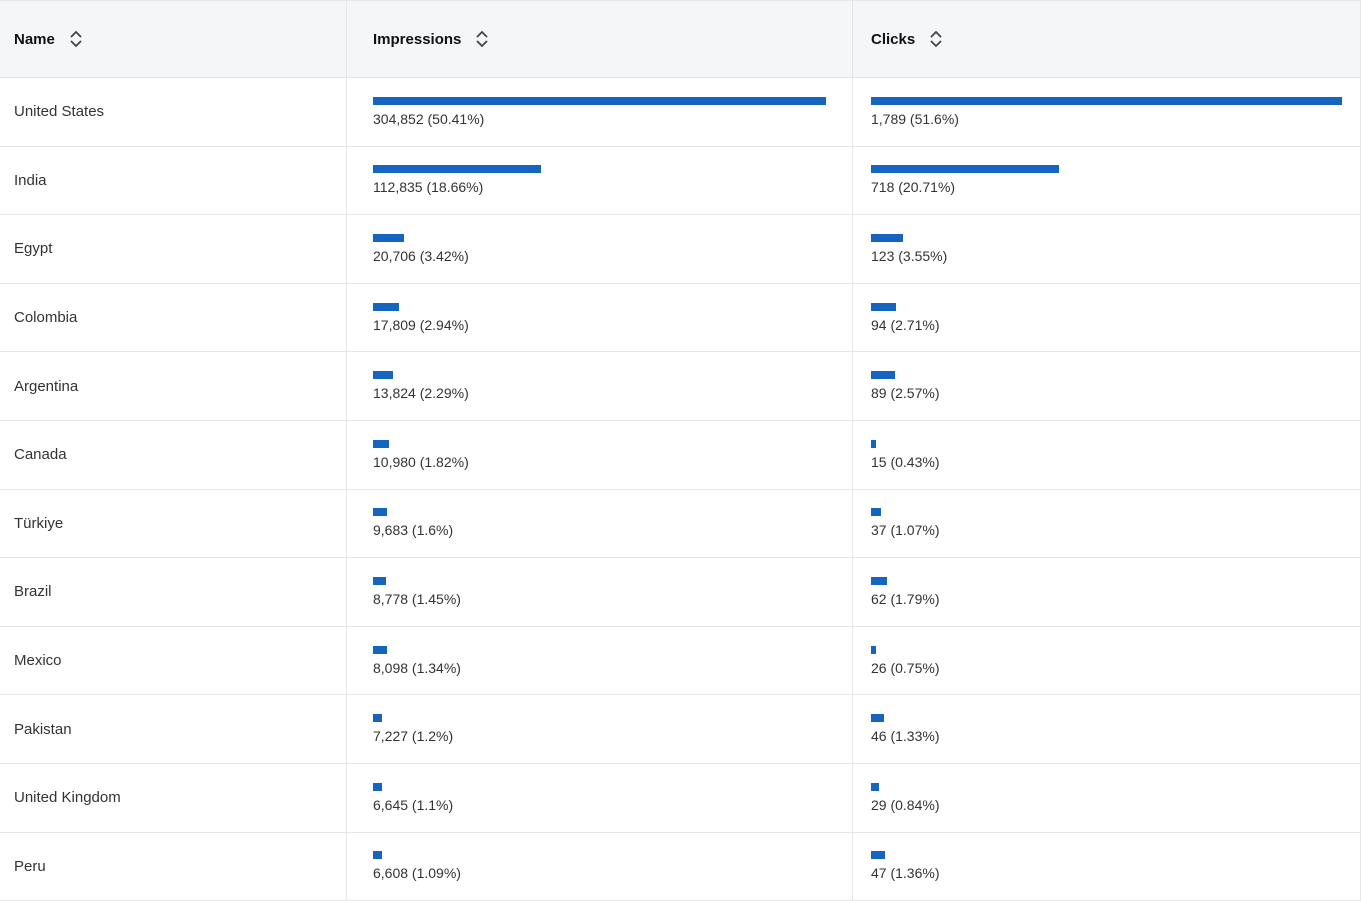 The width and height of the screenshot is (1361, 901). I want to click on impressions-cell: 6,608 (1.09%), so click(600, 866).